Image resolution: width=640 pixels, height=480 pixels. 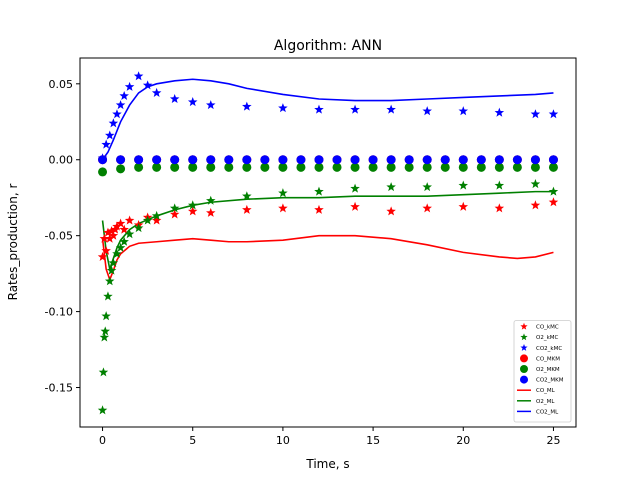 What do you see at coordinates (328, 46) in the screenshot?
I see `chart-title: Algorithm: ANN` at bounding box center [328, 46].